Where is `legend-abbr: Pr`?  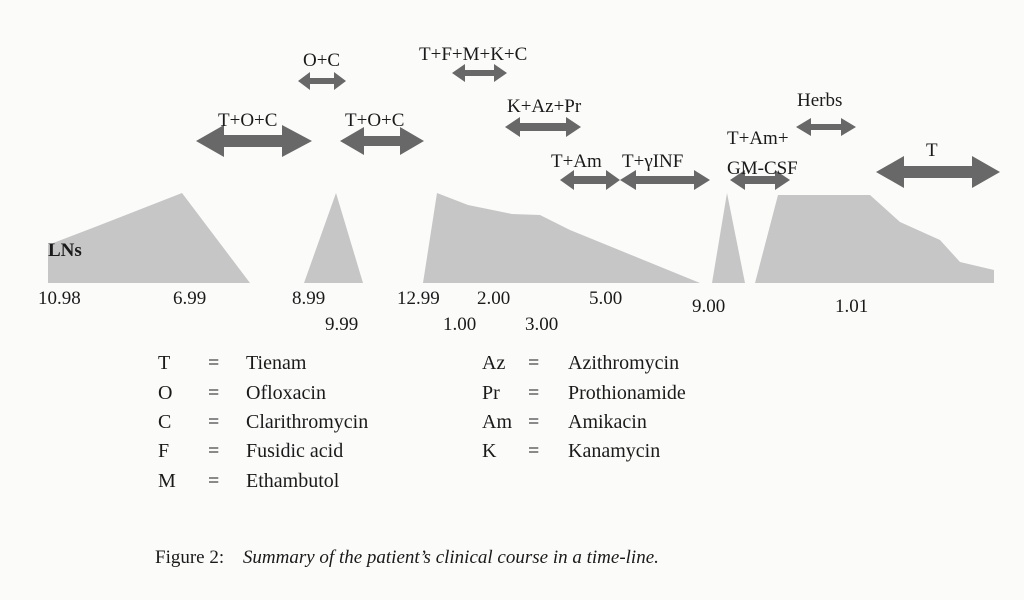 legend-abbr: Pr is located at coordinates (491, 393).